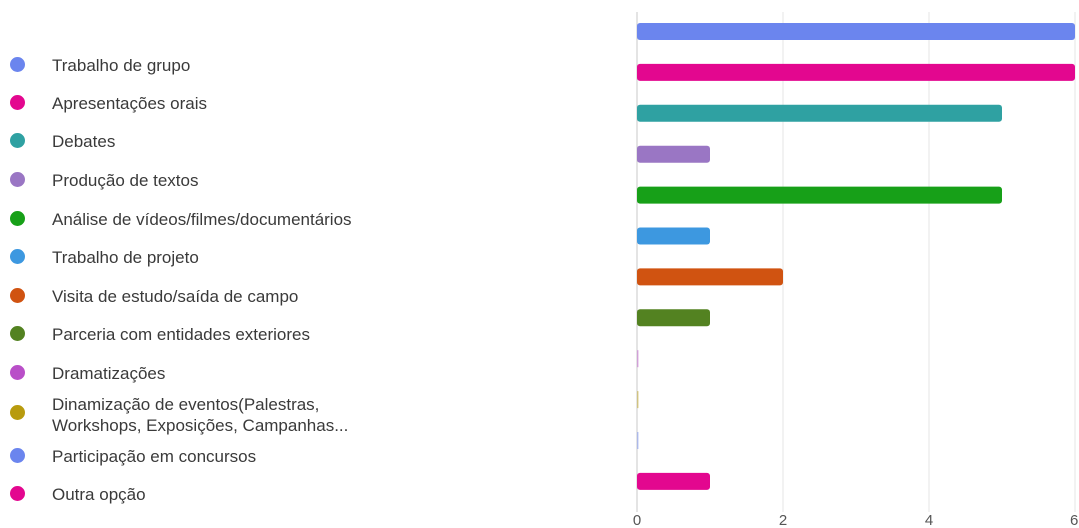 This screenshot has width=1079, height=528. What do you see at coordinates (154, 456) in the screenshot?
I see `legend-label: Participação em concursos` at bounding box center [154, 456].